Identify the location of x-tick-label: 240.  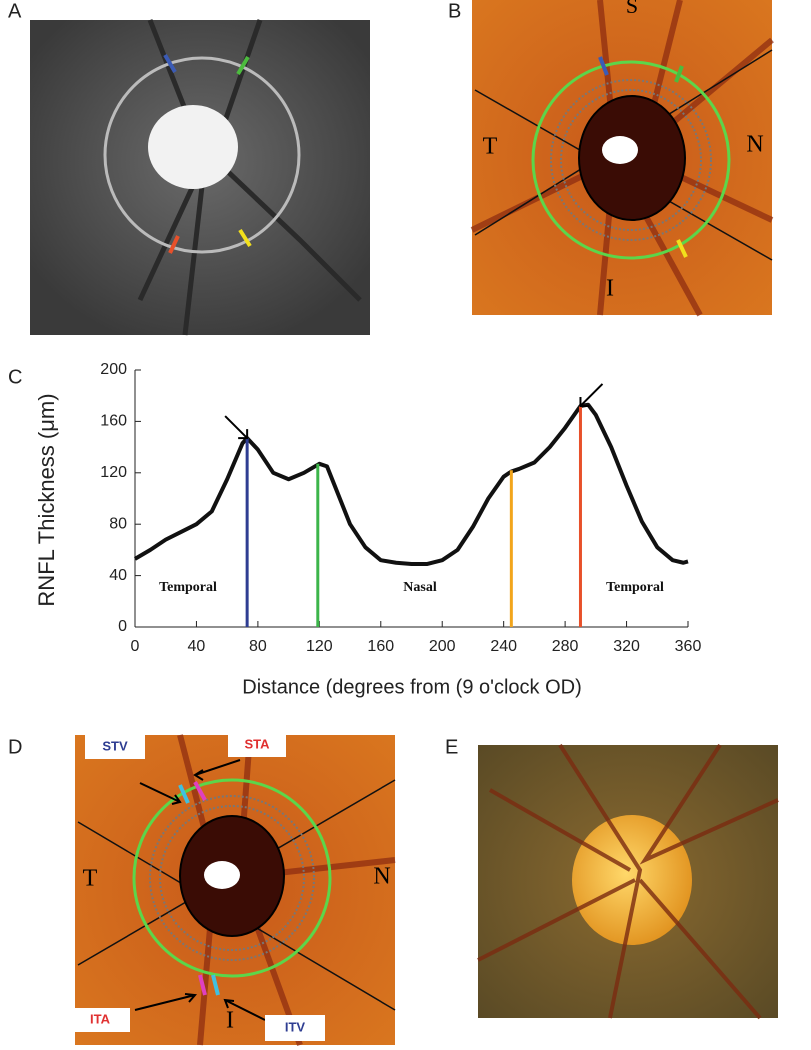
(503, 646).